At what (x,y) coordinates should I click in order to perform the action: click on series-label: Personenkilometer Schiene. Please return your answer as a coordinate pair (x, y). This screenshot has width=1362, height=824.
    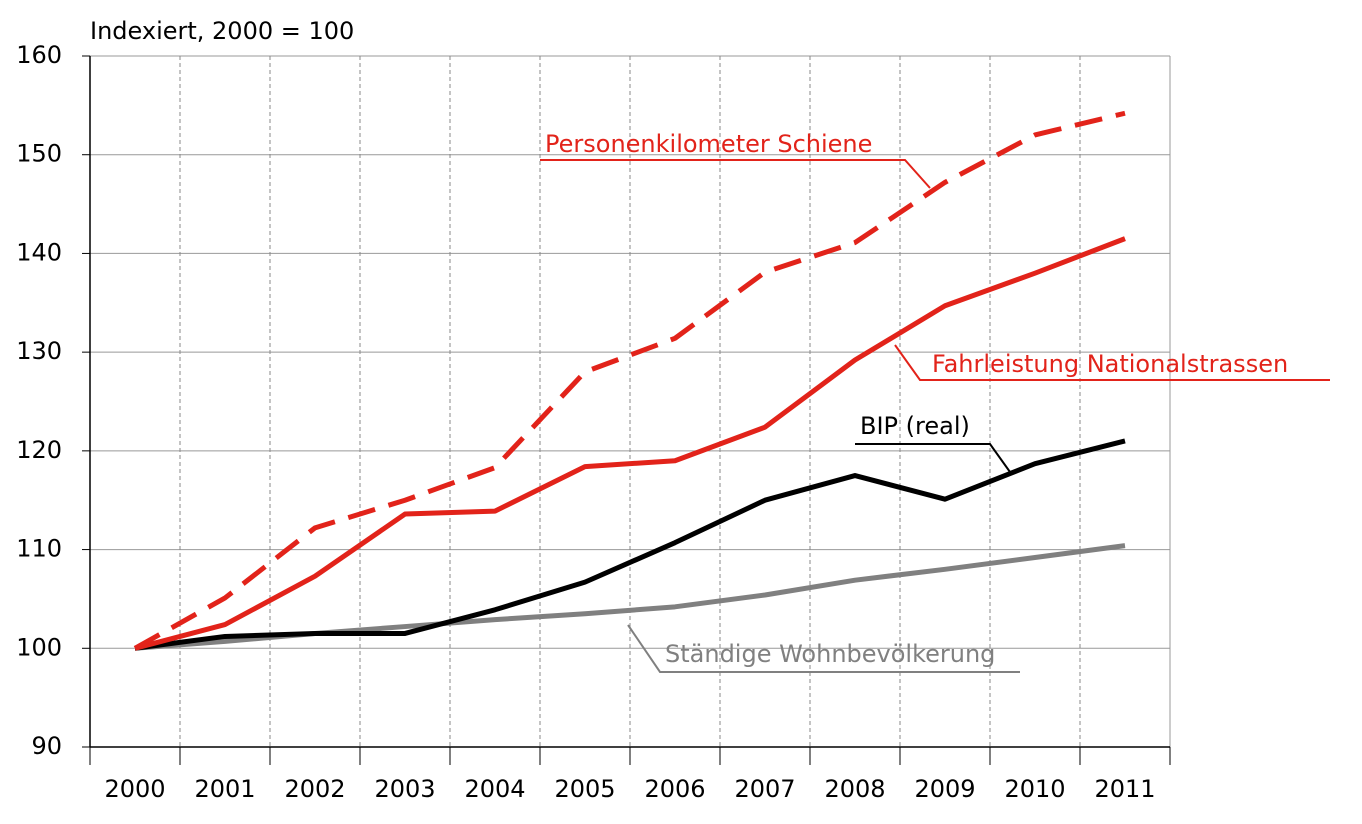
    Looking at the image, I should click on (708, 144).